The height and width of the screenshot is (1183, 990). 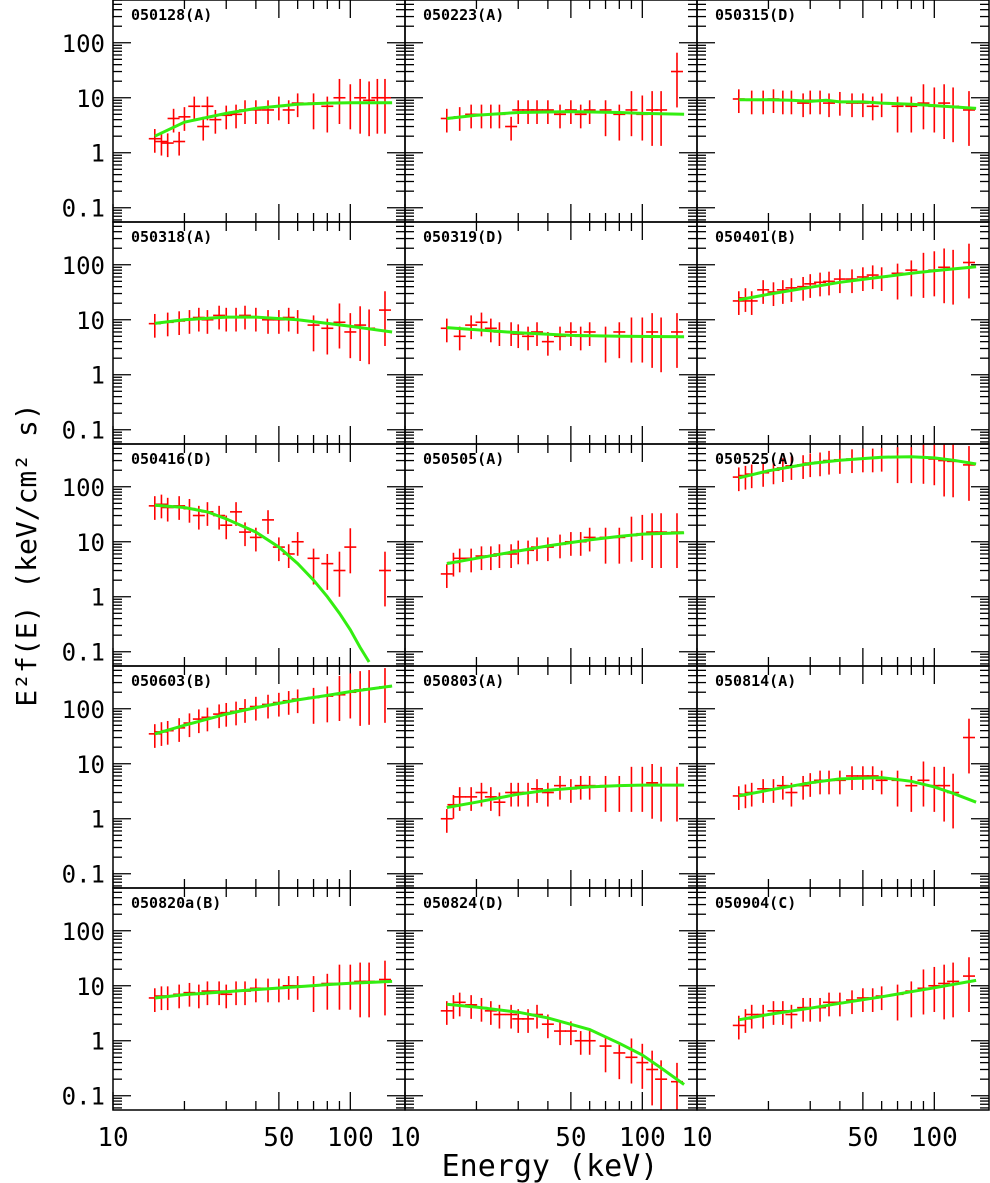 What do you see at coordinates (234, 111) in the screenshot?
I see `panel: 050128(A) 0.1 1 10 100` at bounding box center [234, 111].